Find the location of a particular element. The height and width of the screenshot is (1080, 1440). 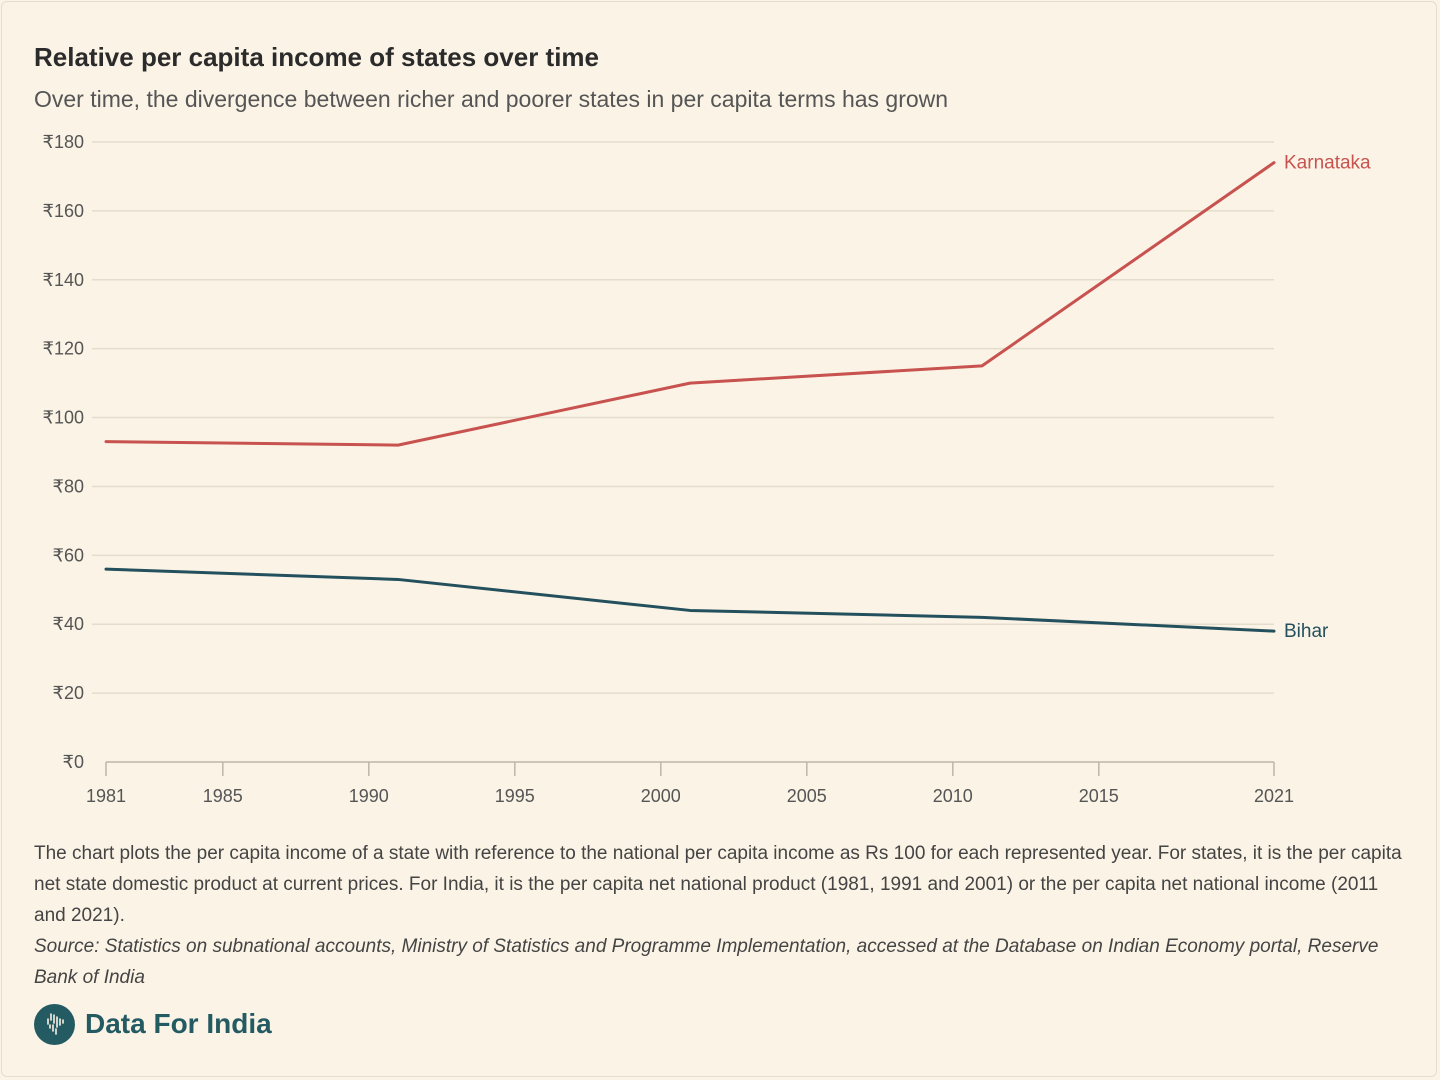

x-tick-label: 1985 is located at coordinates (223, 796).